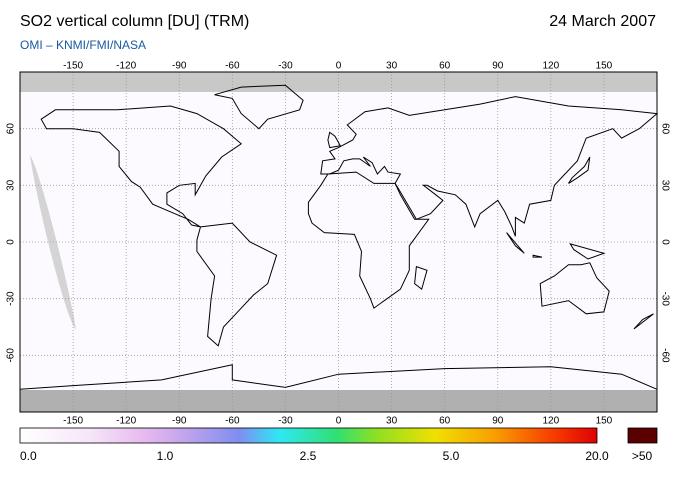 The image size is (676, 480). I want to click on lat-label-right: 60, so click(664, 129).